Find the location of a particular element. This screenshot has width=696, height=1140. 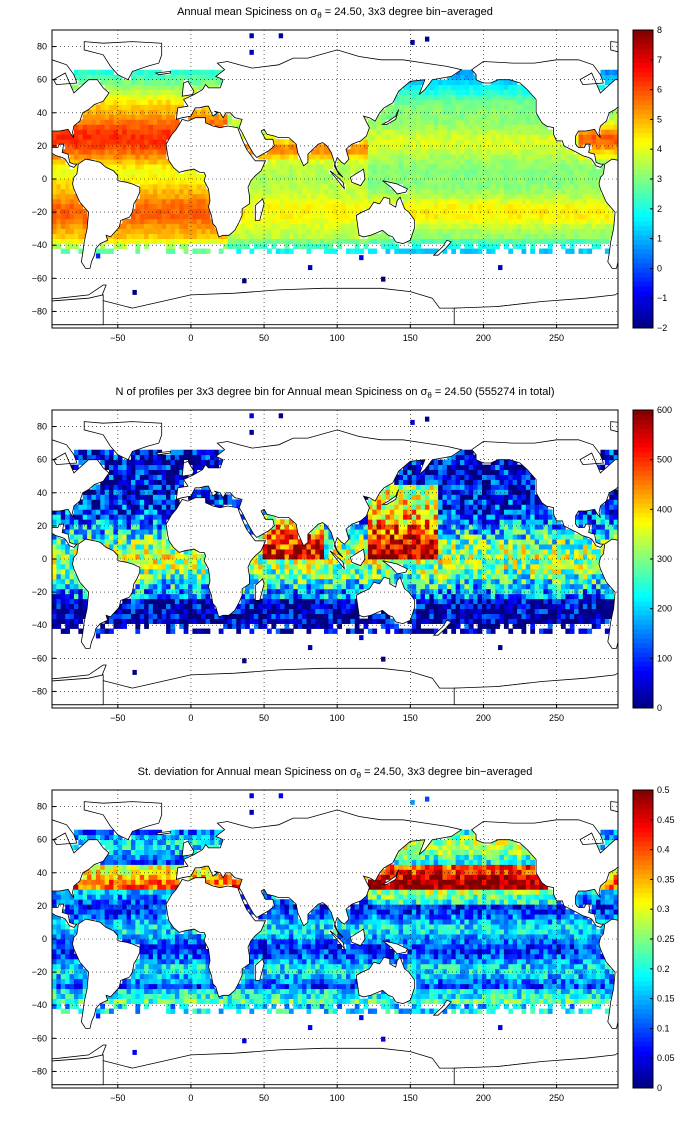

colorbar-swatch is located at coordinates (643, 65).